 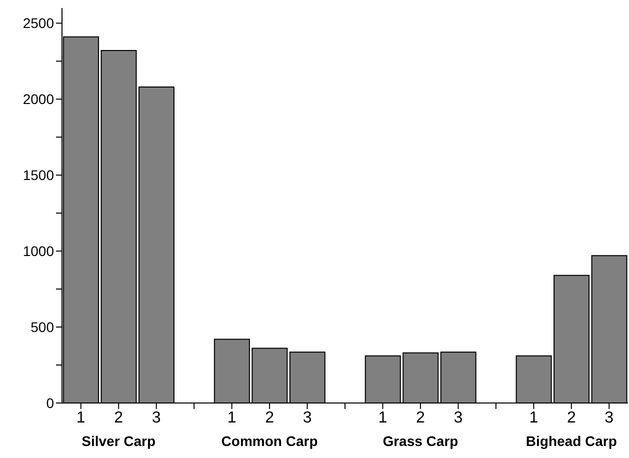 What do you see at coordinates (420, 440) in the screenshot?
I see `text: Grass Carp` at bounding box center [420, 440].